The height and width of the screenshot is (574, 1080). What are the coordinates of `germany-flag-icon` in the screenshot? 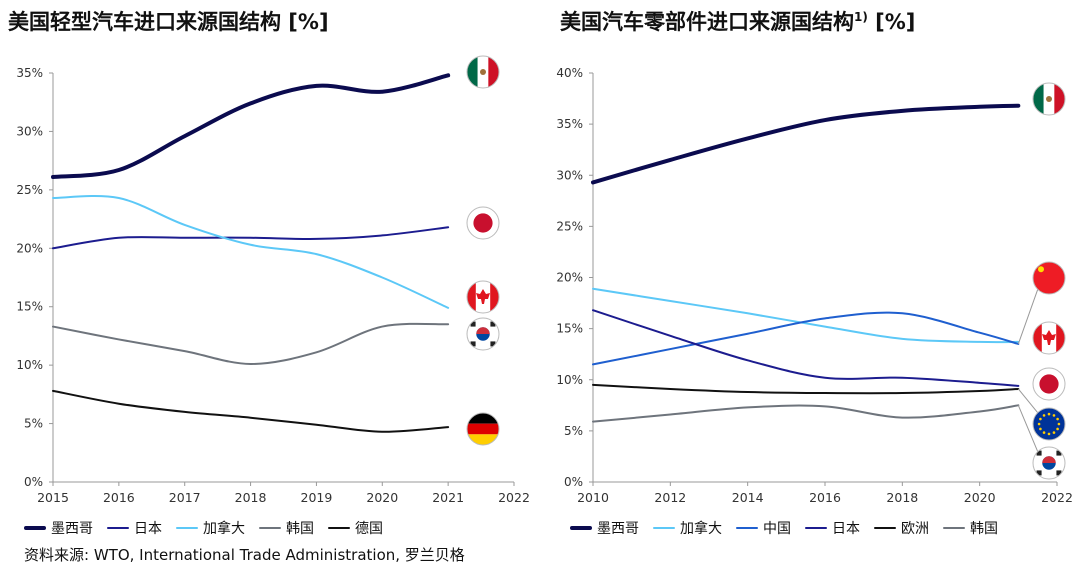 It's located at (483, 429).